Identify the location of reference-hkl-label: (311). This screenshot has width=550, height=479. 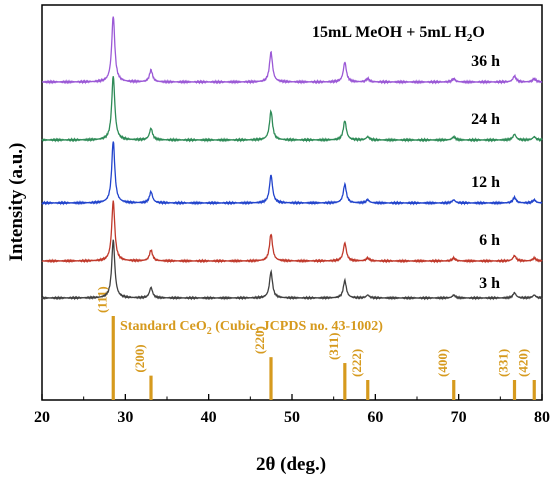
(333, 346).